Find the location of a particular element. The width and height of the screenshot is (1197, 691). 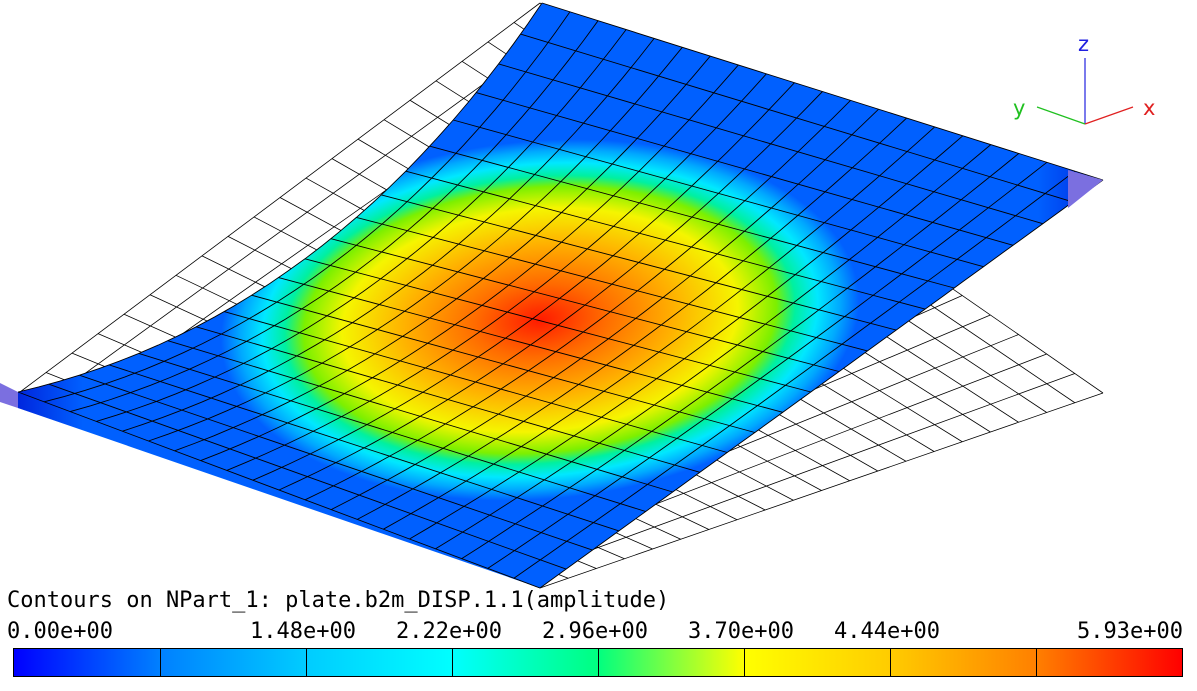

colorbar-tick-label: 2.22e+00 is located at coordinates (449, 631).